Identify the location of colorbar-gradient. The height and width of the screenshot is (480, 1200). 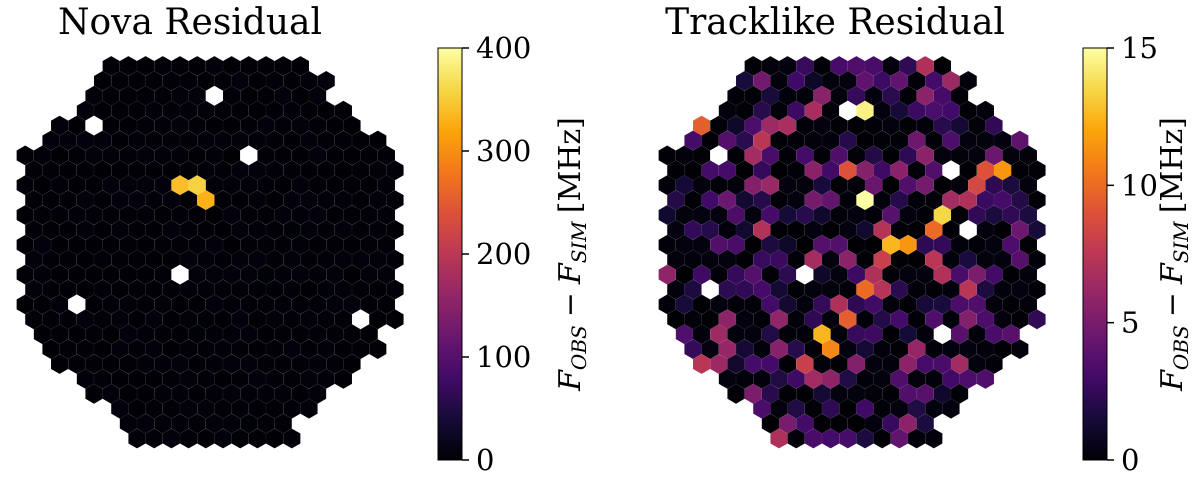
(450, 254).